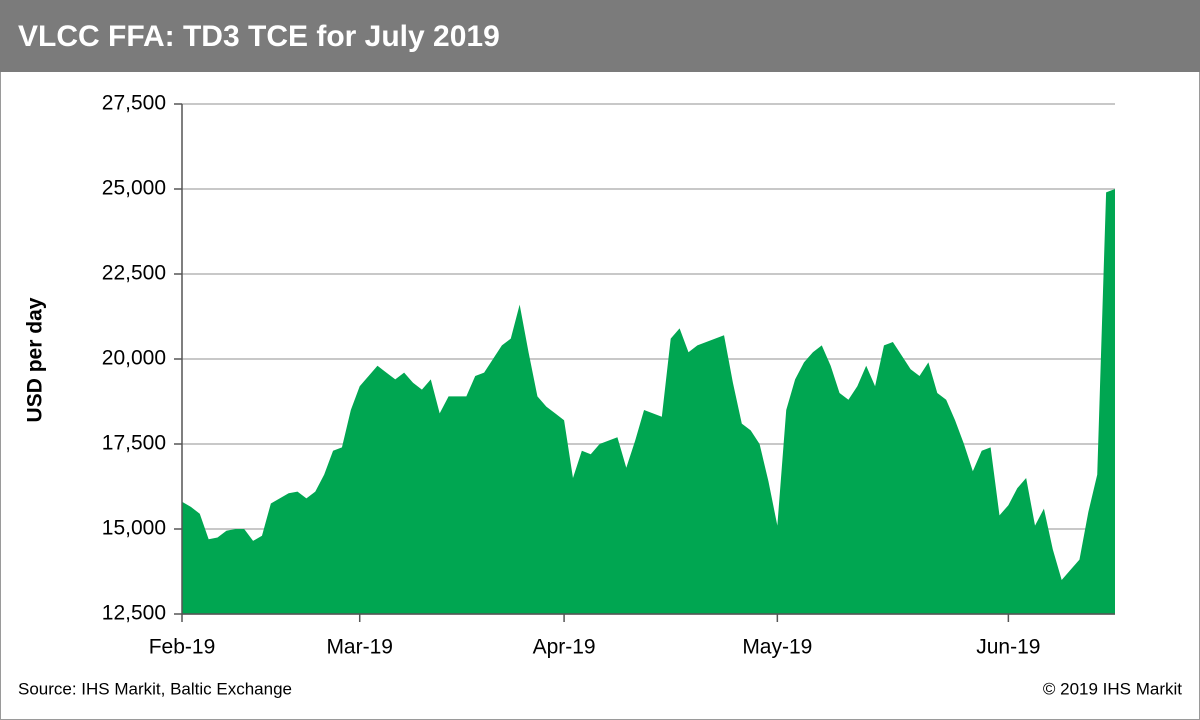 This screenshot has height=720, width=1200. Describe the element at coordinates (134, 528) in the screenshot. I see `y-tick-label: 15,000` at that location.